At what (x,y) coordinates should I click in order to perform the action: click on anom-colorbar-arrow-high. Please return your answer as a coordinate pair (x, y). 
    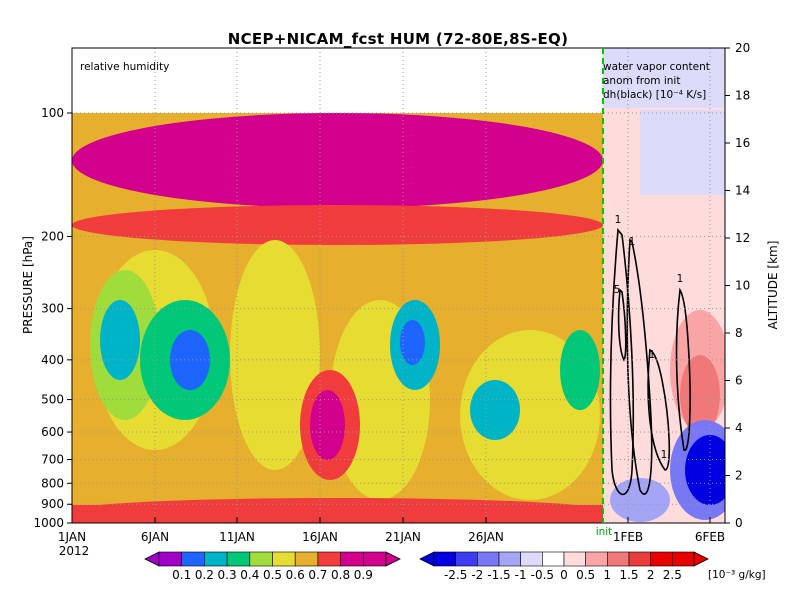
    Looking at the image, I should click on (701, 559).